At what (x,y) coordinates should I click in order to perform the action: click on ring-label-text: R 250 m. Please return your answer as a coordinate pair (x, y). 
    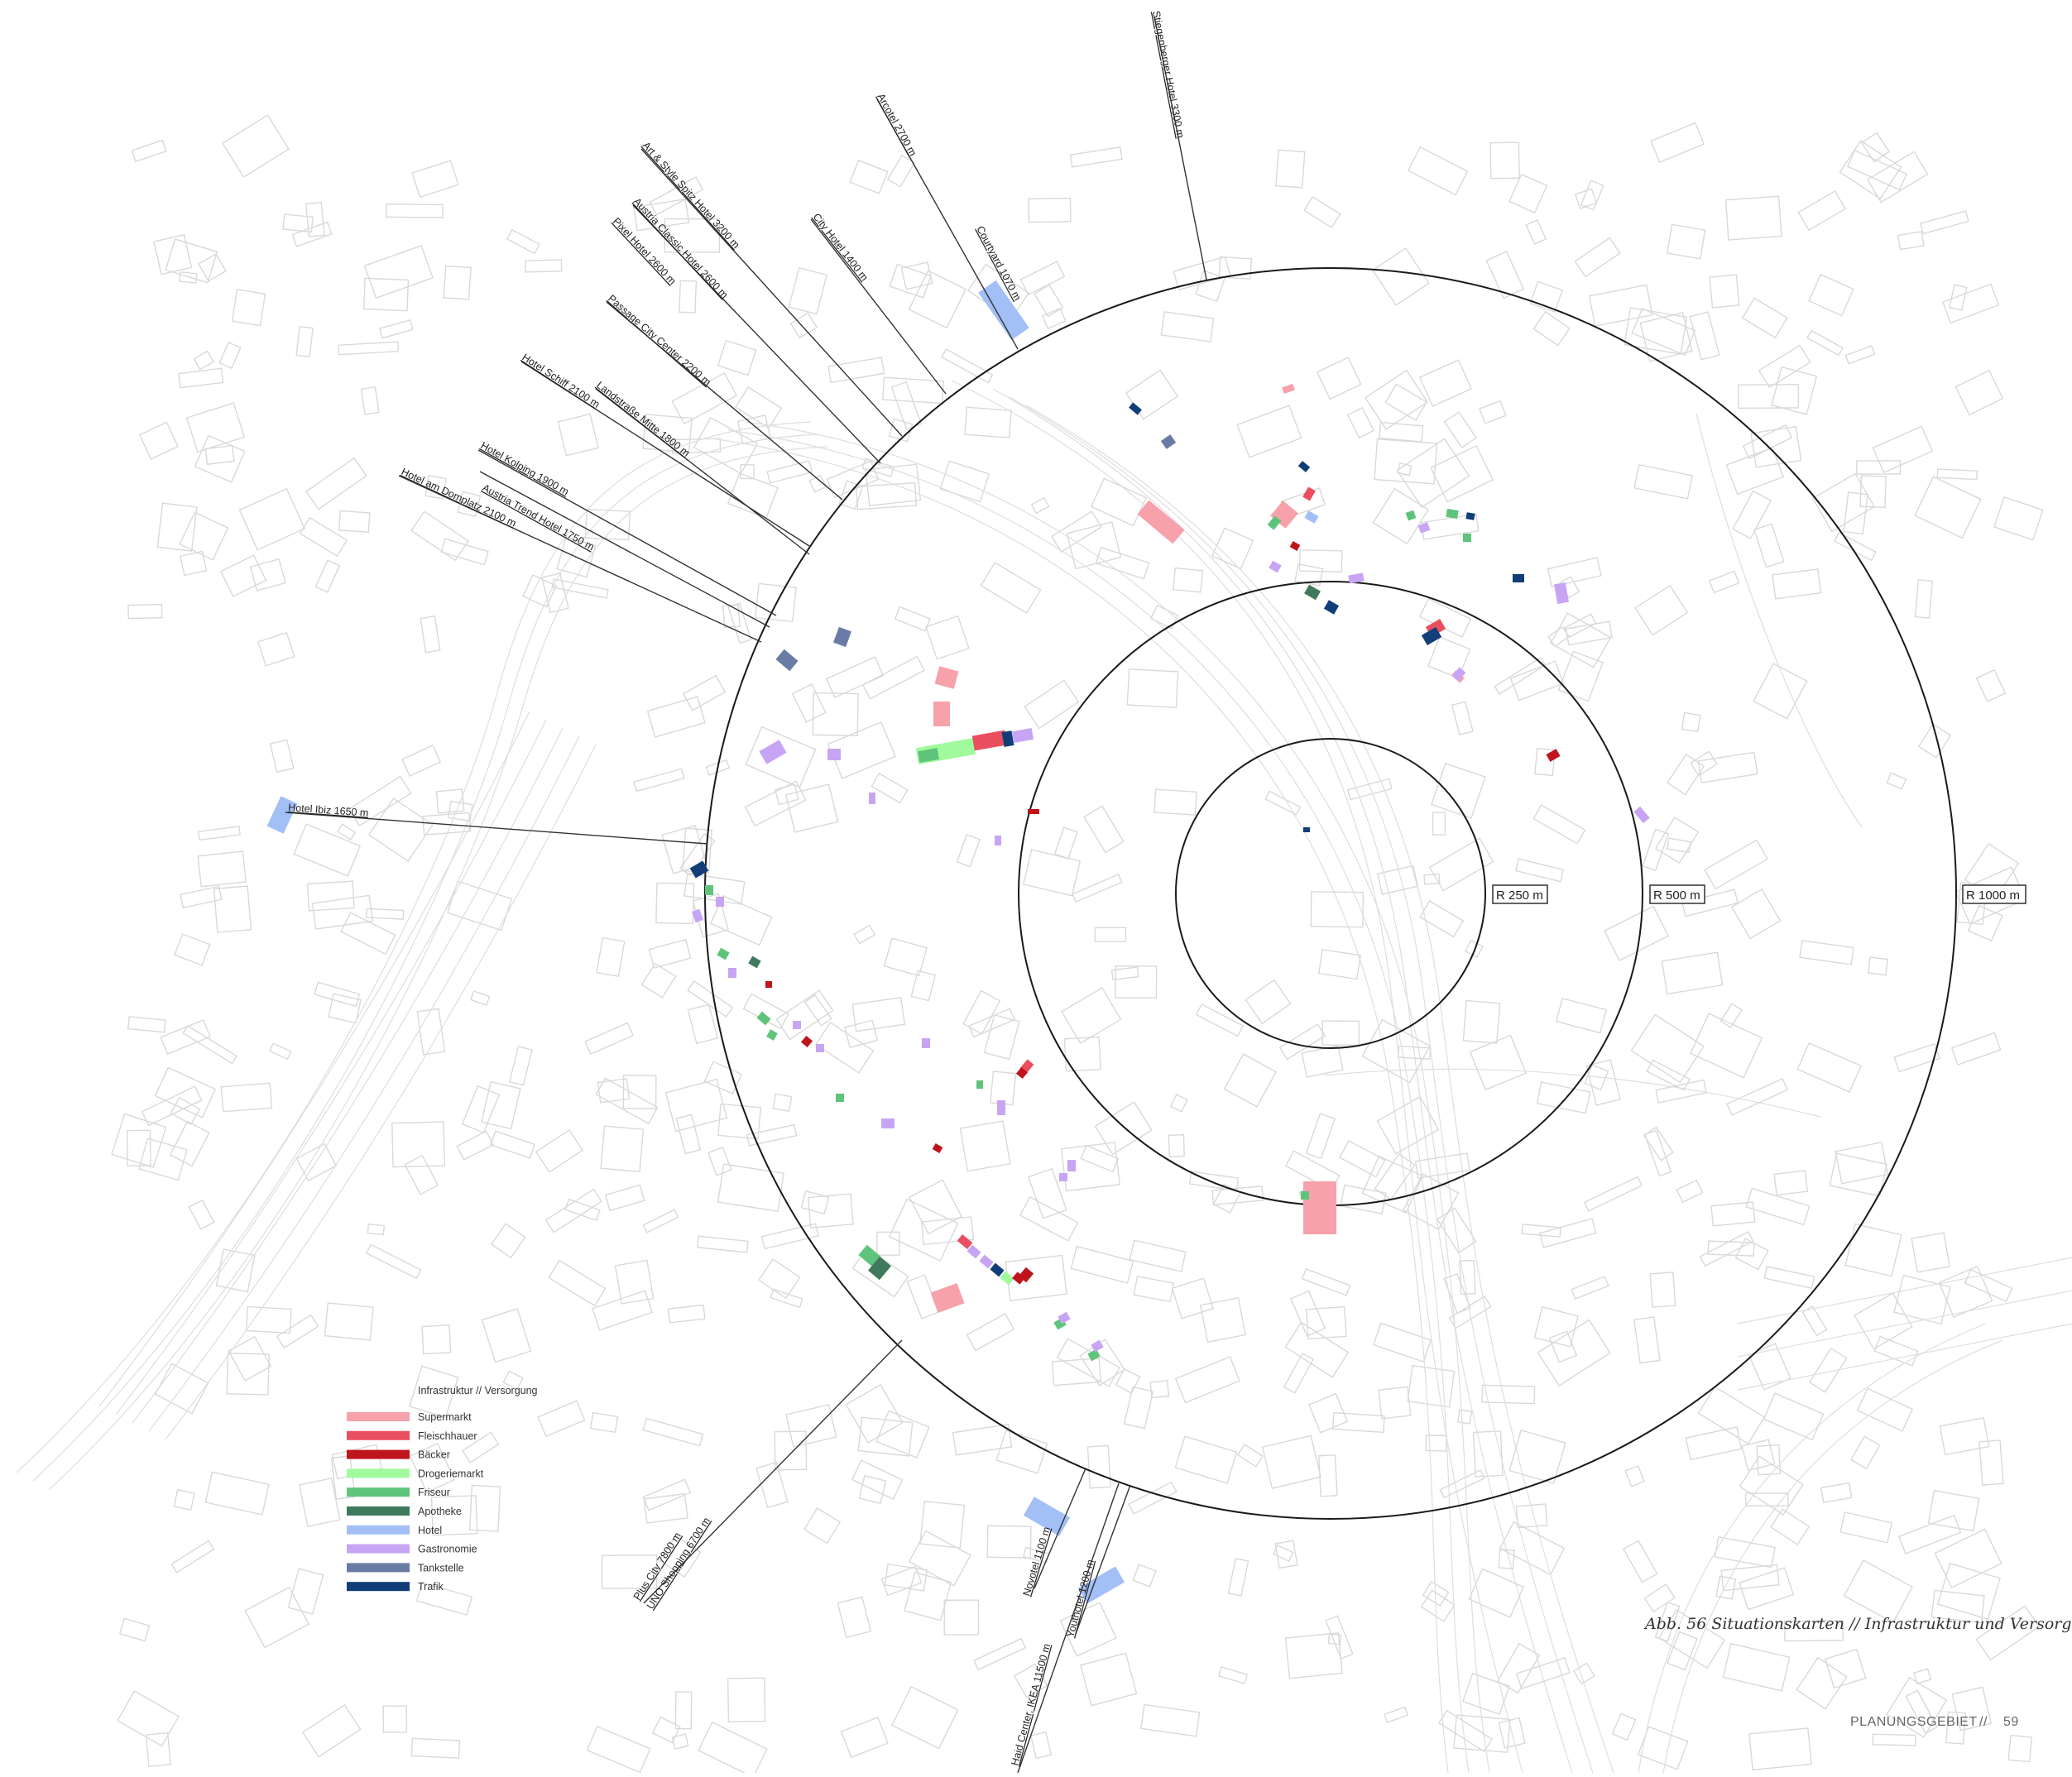
    Looking at the image, I should click on (1519, 895).